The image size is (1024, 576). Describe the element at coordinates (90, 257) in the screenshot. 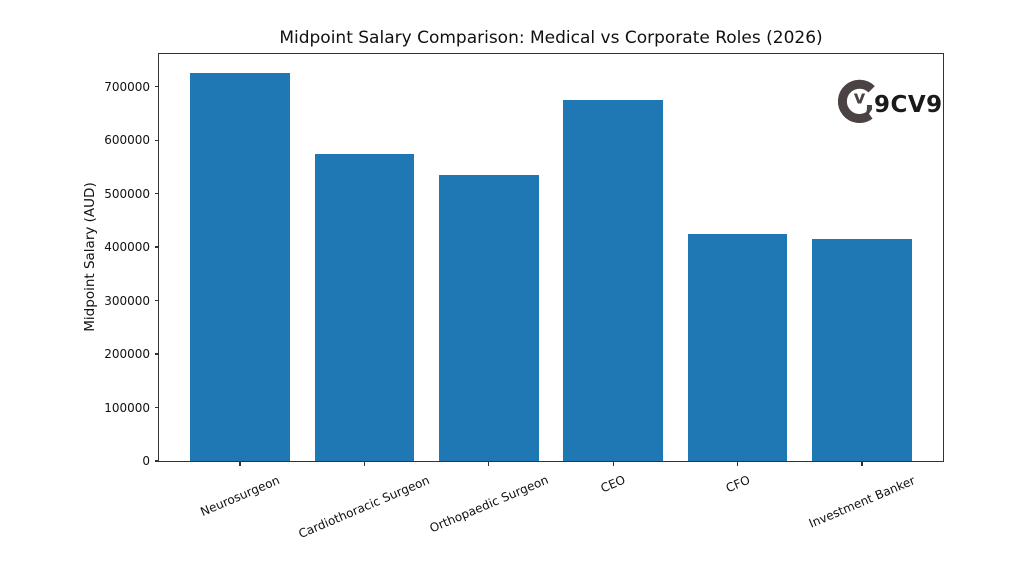

I see `y-axis-label: Midpoint Salary (AUD)` at that location.